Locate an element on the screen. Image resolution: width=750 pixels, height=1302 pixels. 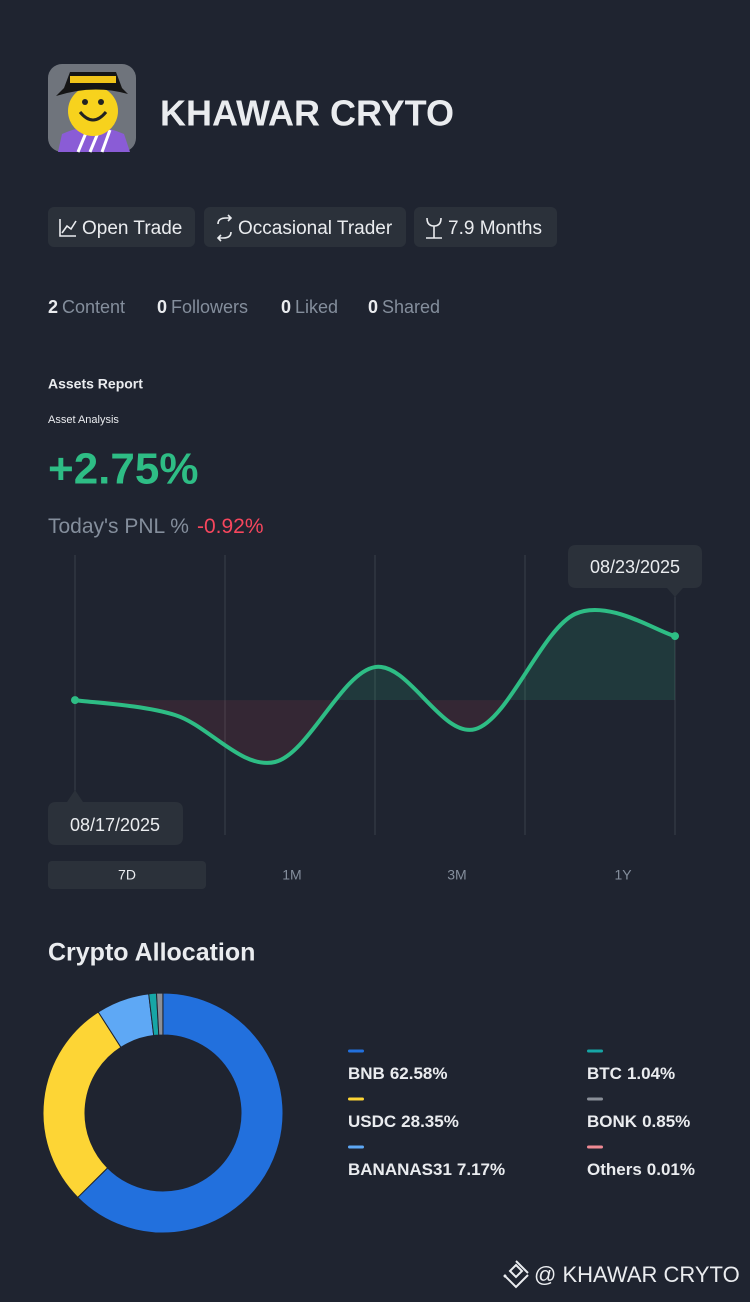
period-tab: 1Y is located at coordinates (623, 875).